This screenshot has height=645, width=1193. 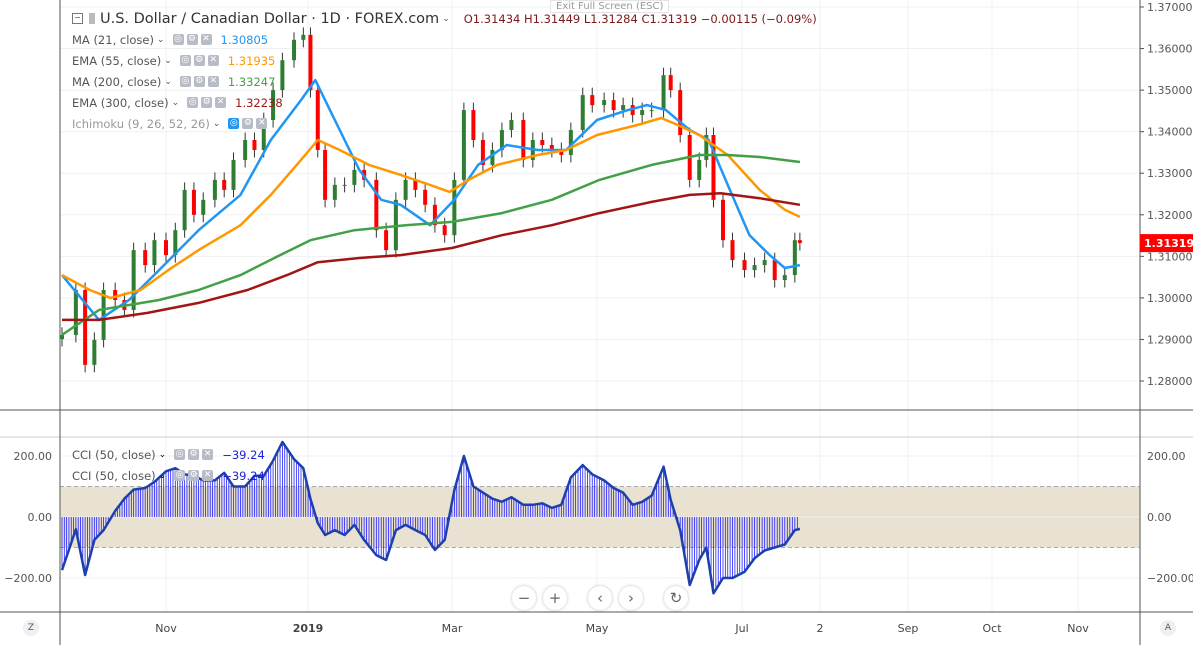 I want to click on scroll-left-button: ‹, so click(x=600, y=598).